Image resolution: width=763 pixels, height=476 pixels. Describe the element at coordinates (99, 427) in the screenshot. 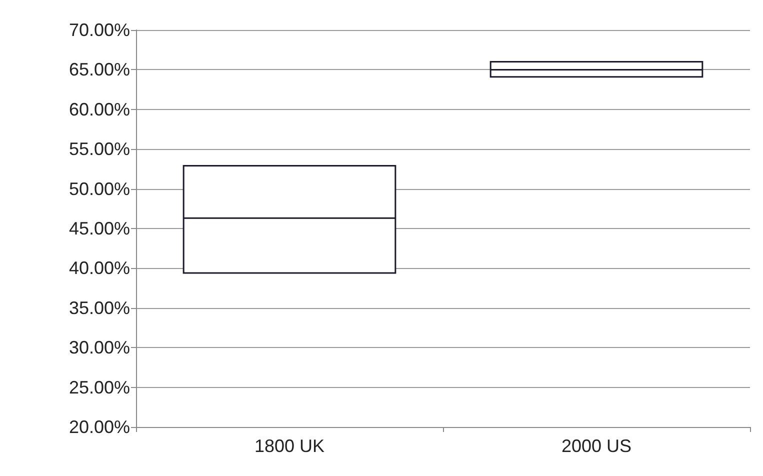

I see `y-tick-label: 20.00%` at that location.